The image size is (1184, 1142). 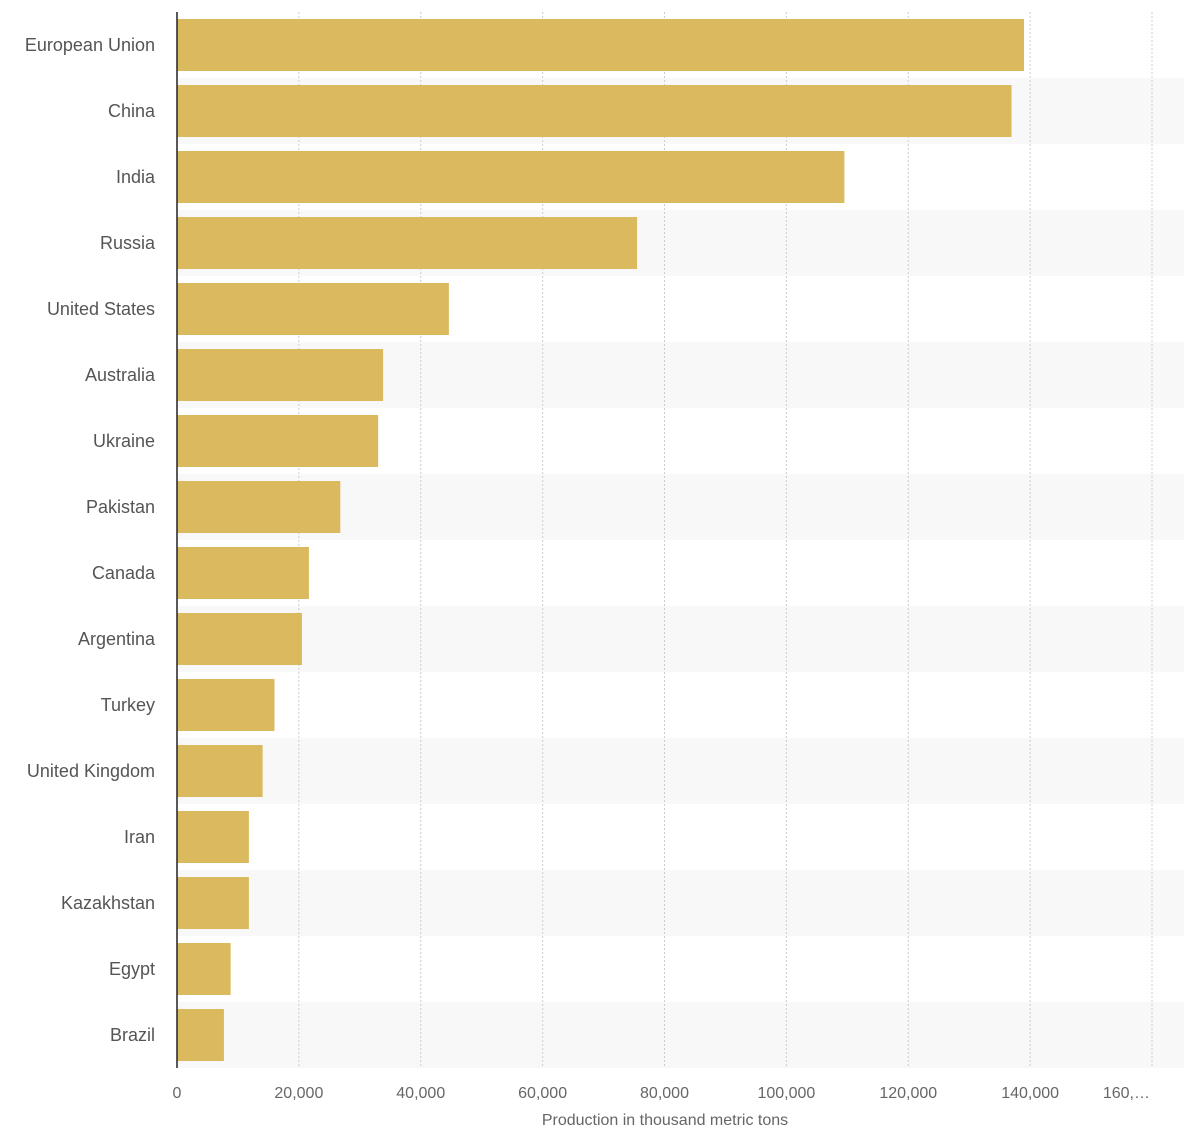 What do you see at coordinates (177, 1093) in the screenshot?
I see `x-tick-label: 0` at bounding box center [177, 1093].